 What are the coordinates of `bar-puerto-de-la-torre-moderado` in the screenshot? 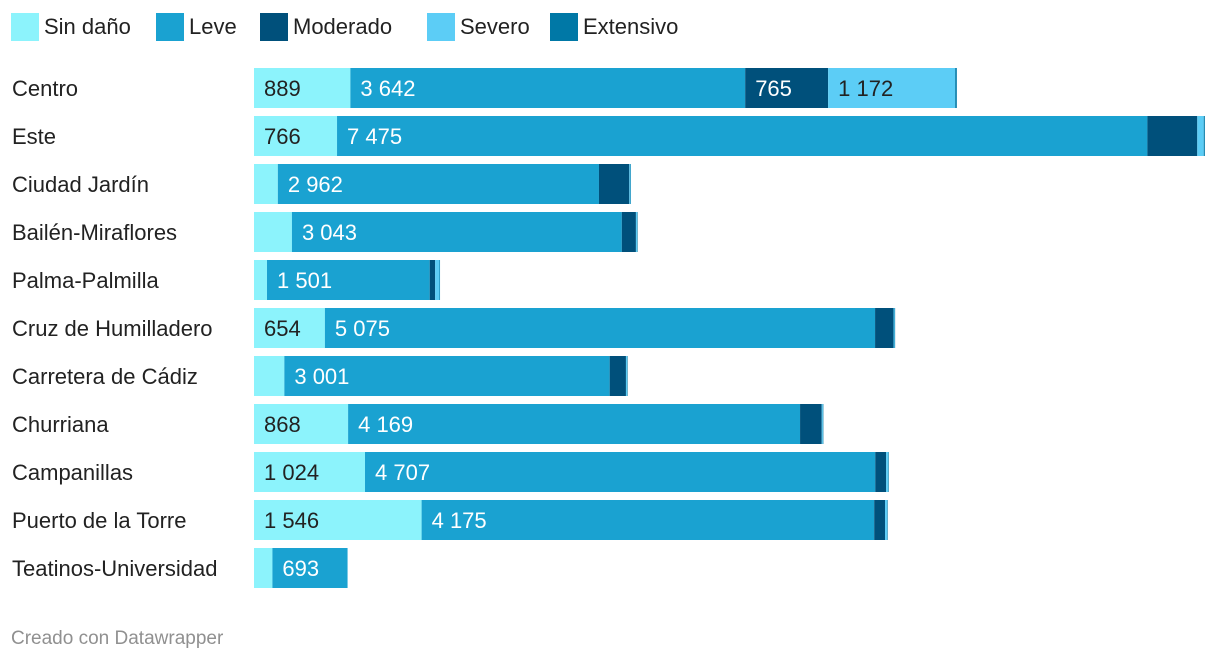 It's located at (880, 520).